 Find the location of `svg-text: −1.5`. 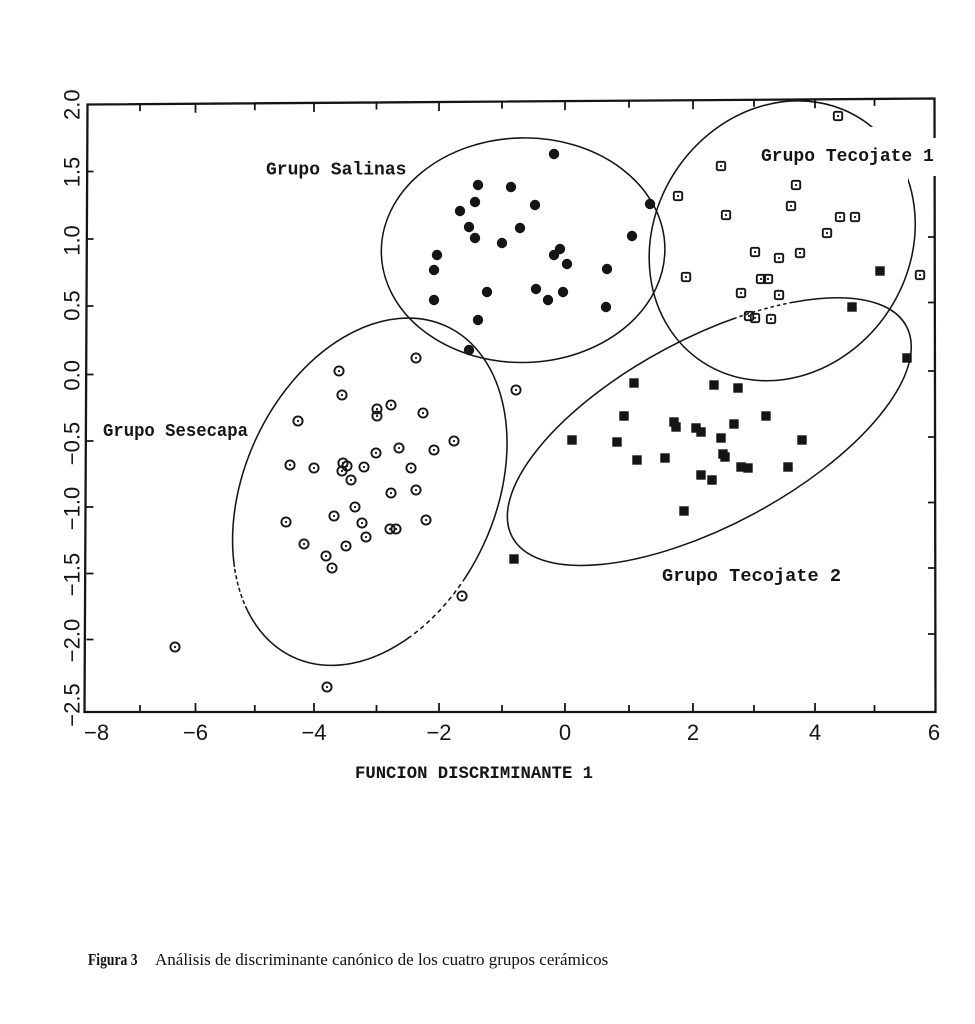

svg-text: −1.5 is located at coordinates (72, 574).